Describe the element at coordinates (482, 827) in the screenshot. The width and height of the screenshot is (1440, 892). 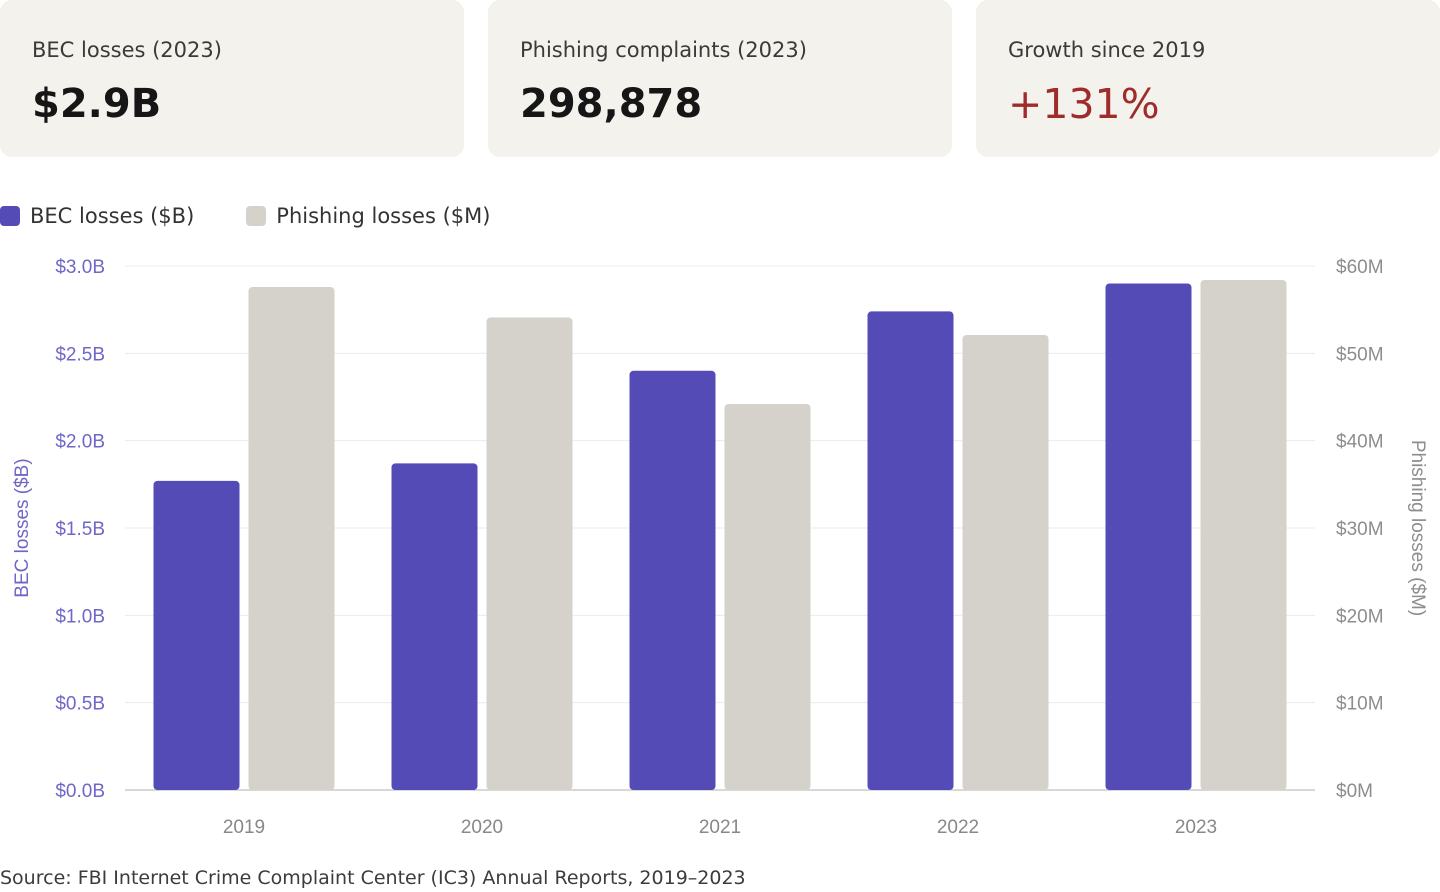
I see `x-tick-label: 2020` at that location.